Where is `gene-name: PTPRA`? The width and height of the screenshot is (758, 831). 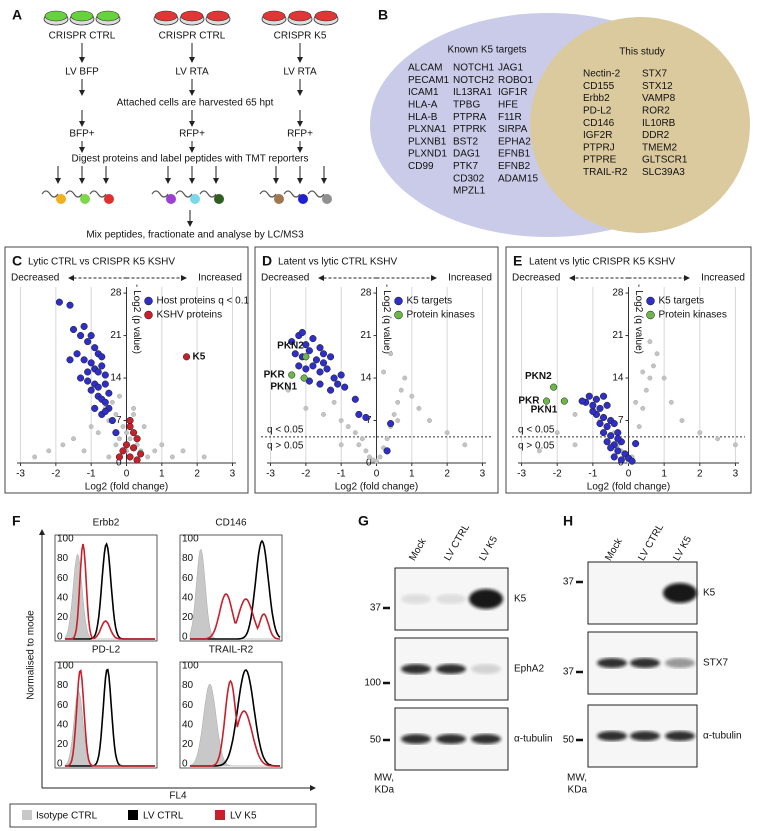 gene-name: PTPRA is located at coordinates (470, 117).